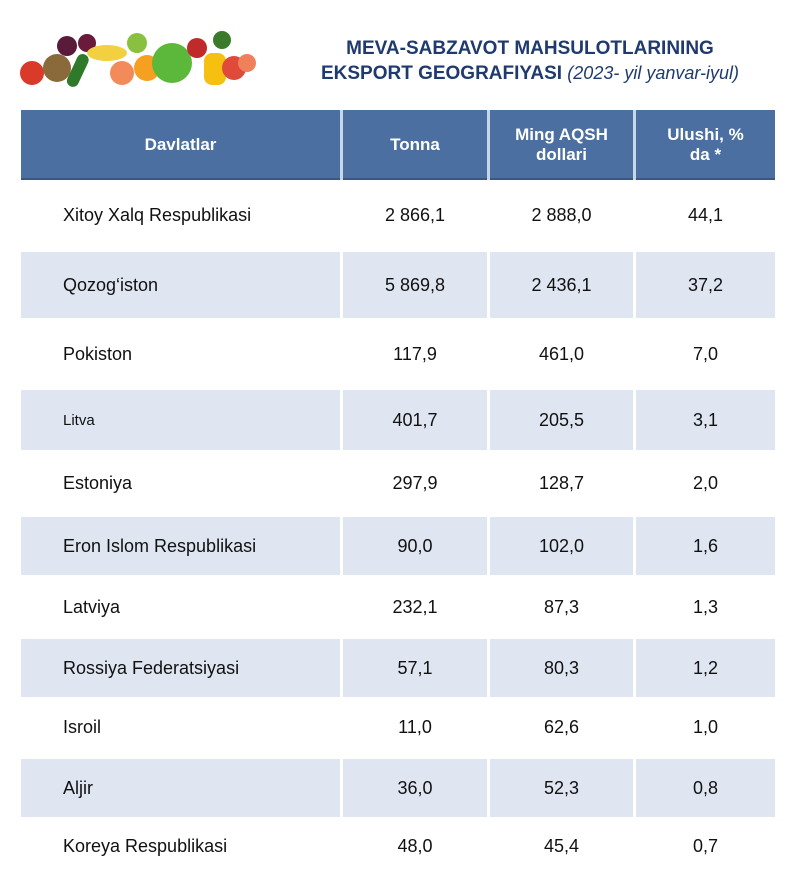 The width and height of the screenshot is (801, 873). I want to click on table-row: Estoniya 297,9 128,7 2,0, so click(398, 483).